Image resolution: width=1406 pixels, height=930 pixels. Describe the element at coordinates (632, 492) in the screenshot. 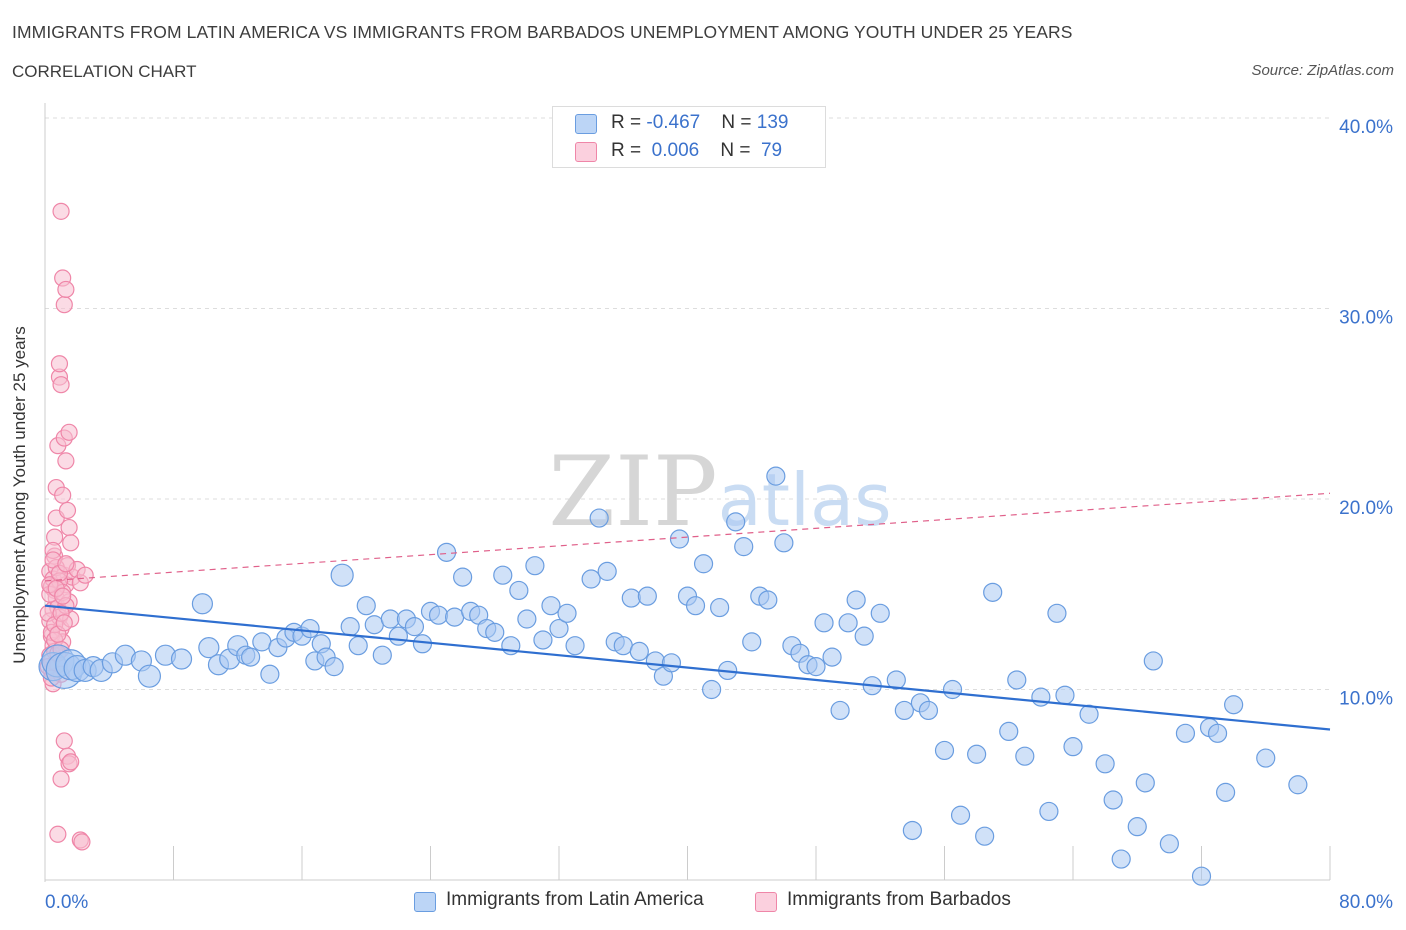

I see `watermark-zip: ZIP` at that location.